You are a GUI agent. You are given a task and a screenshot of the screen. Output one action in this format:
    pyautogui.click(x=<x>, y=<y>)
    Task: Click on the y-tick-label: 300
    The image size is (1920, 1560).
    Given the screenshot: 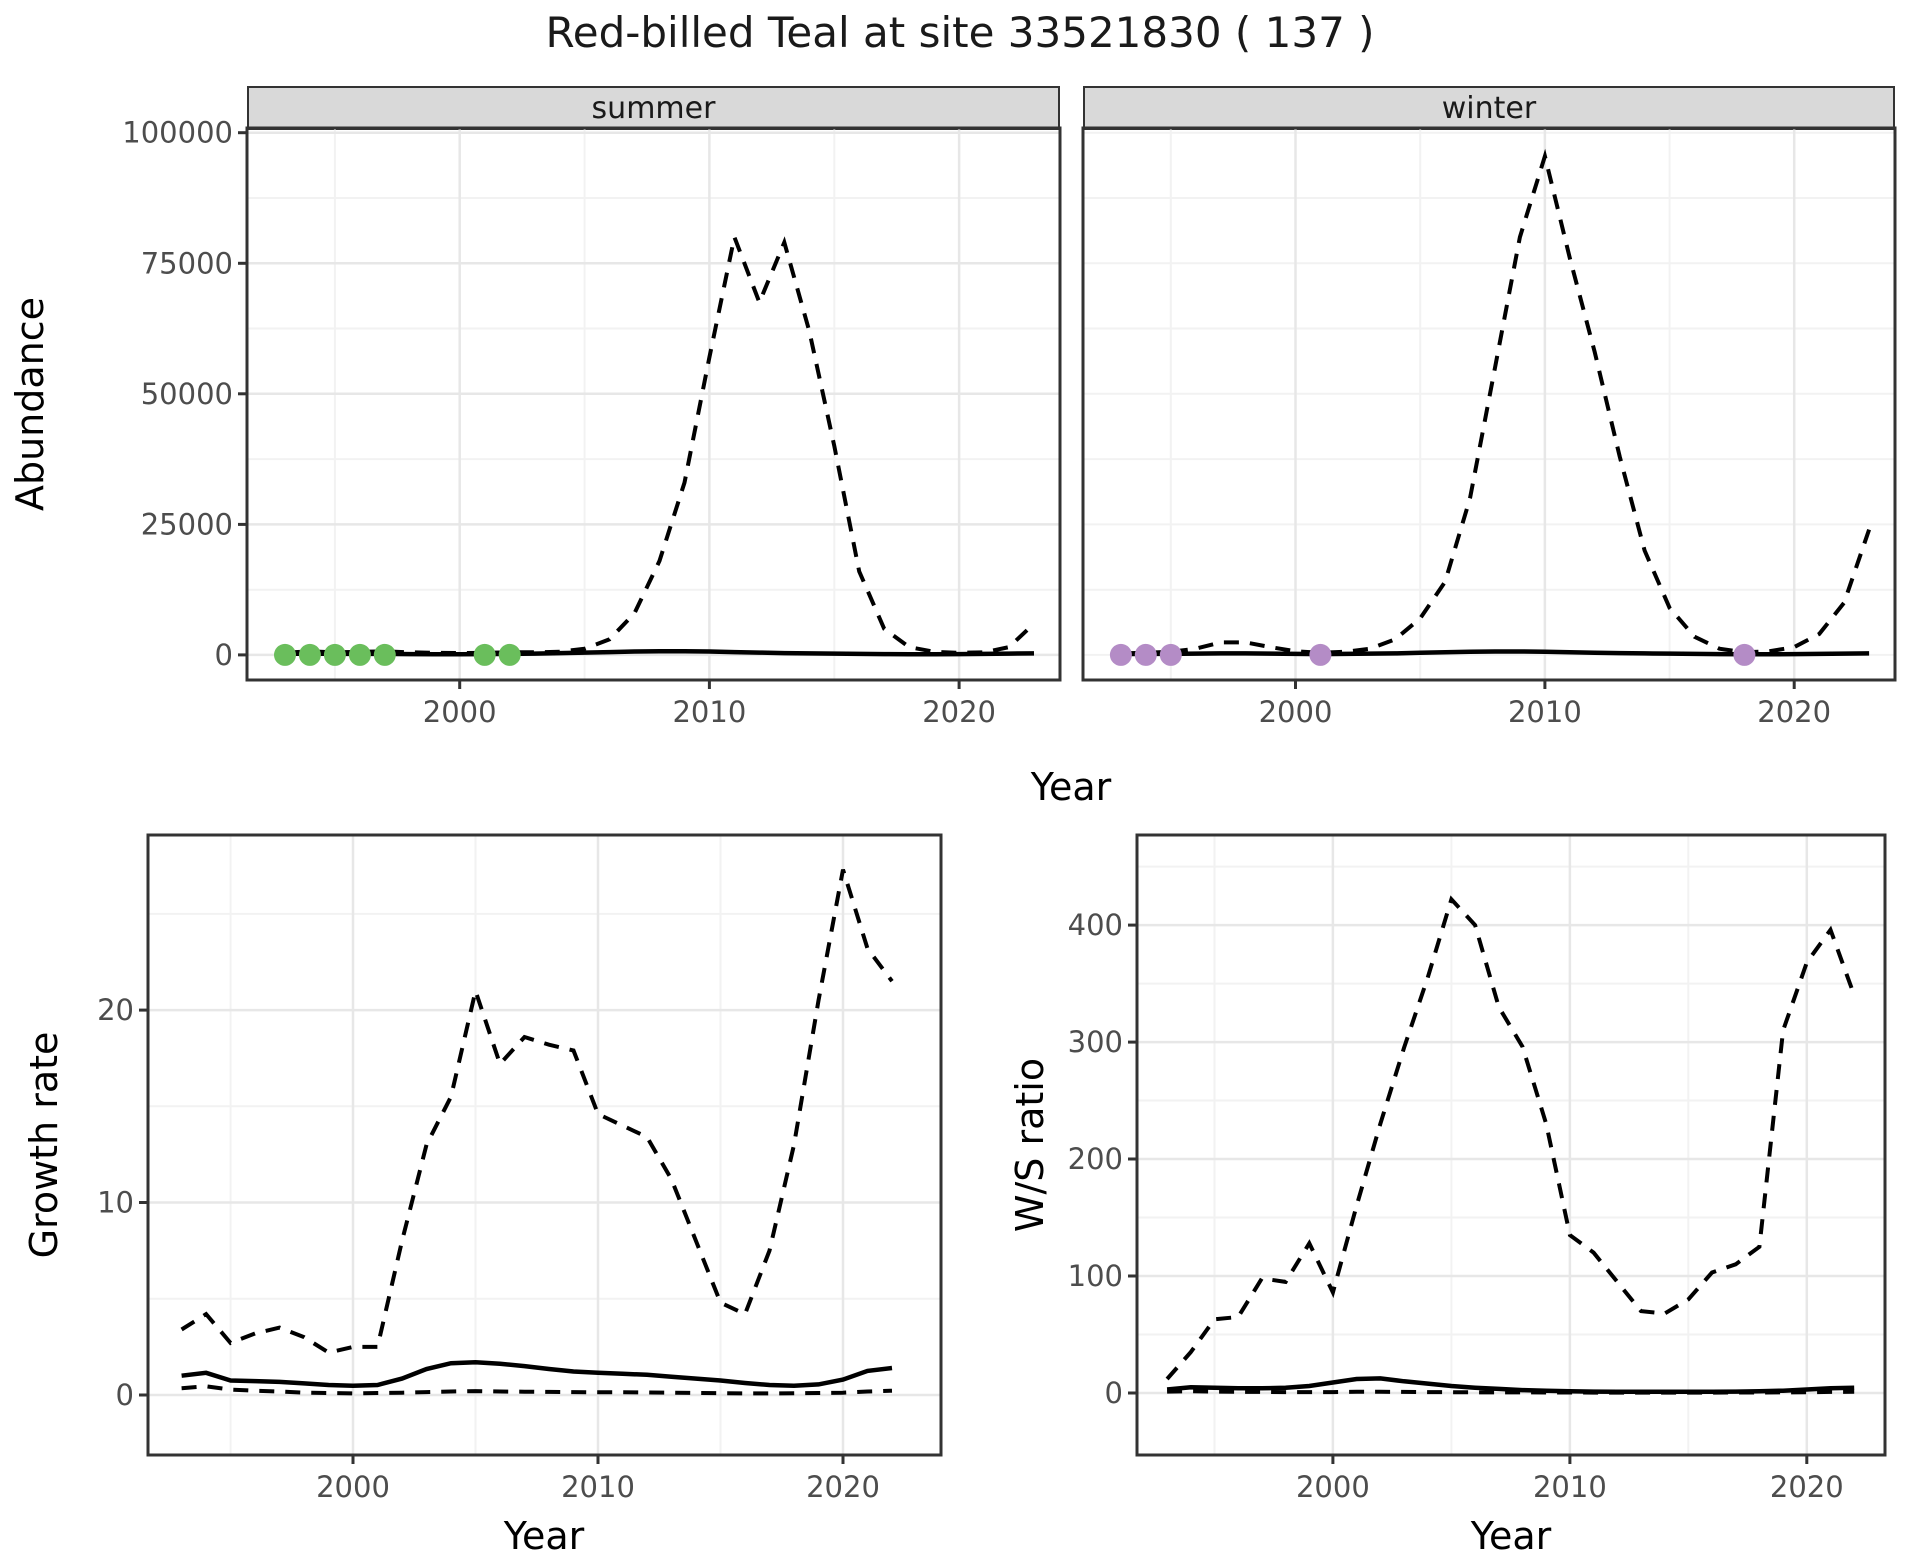 What is the action you would take?
    pyautogui.click(x=1095, y=1042)
    